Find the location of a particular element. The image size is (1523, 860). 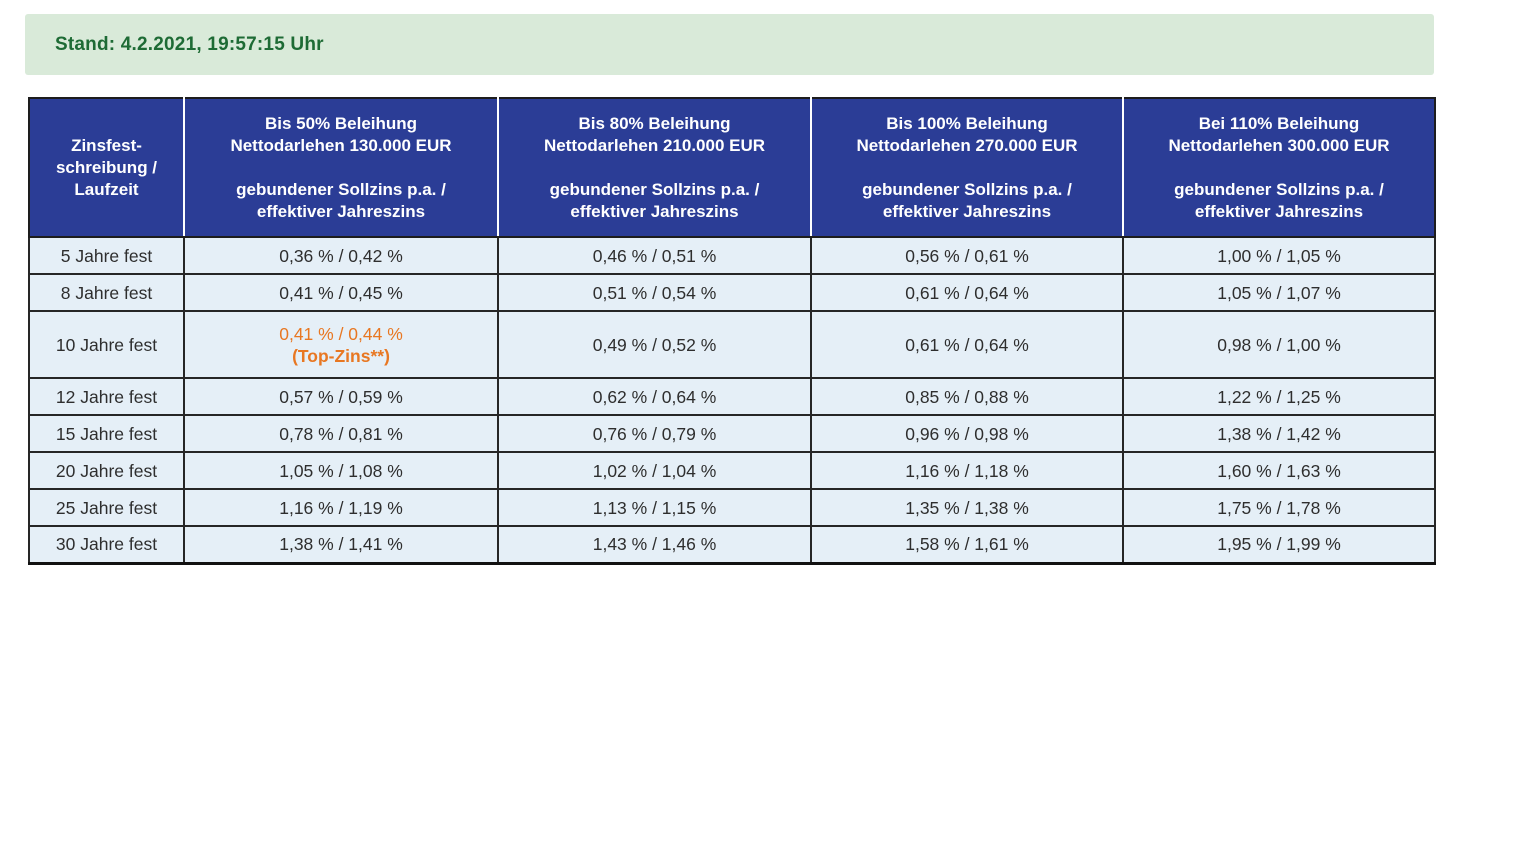

header-title: Bei 110% Beleihung is located at coordinates (1279, 123).